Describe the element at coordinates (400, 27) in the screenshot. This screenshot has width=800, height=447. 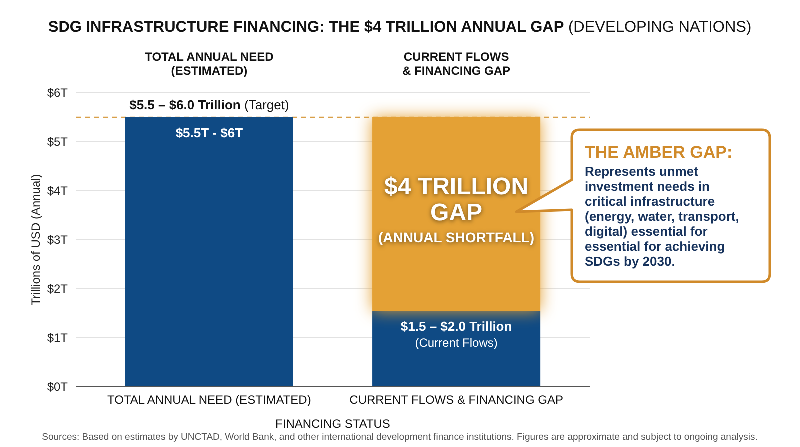
I see `chart-title: SDG INFRASTRUCTURE FINANCING: THE $4 TRILLION ANNUAL GAP (DEVELOPING NATIONS)` at that location.